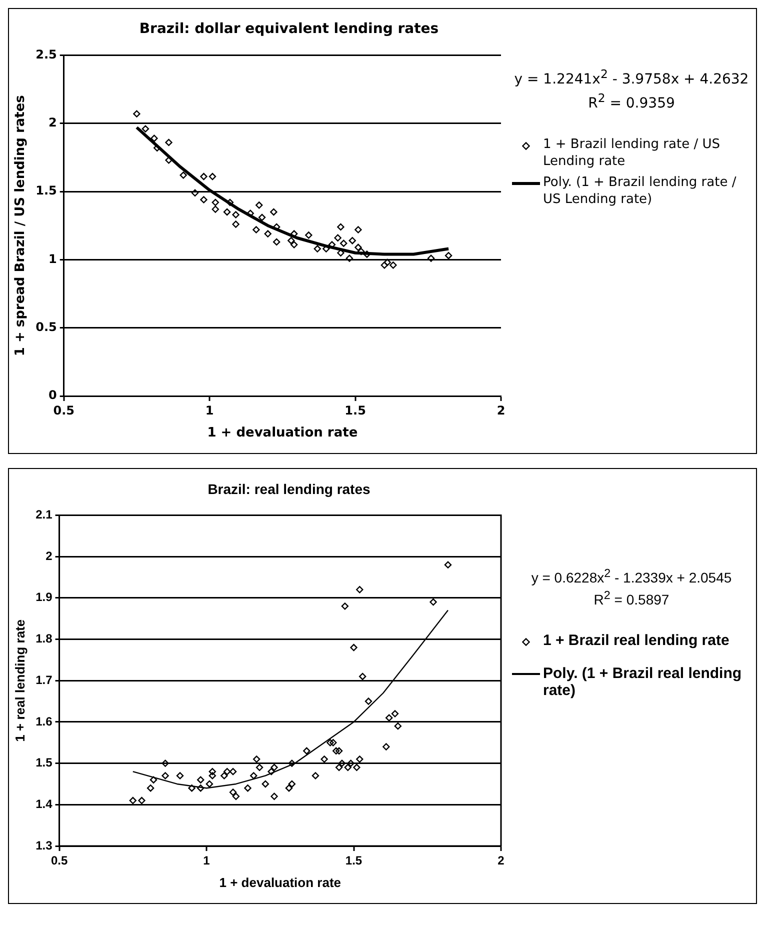 Image resolution: width=769 pixels, height=942 pixels. What do you see at coordinates (631, 576) in the screenshot?
I see `text: y = 0.6228x$^{2}$ - 1.2339x + 2.0545` at bounding box center [631, 576].